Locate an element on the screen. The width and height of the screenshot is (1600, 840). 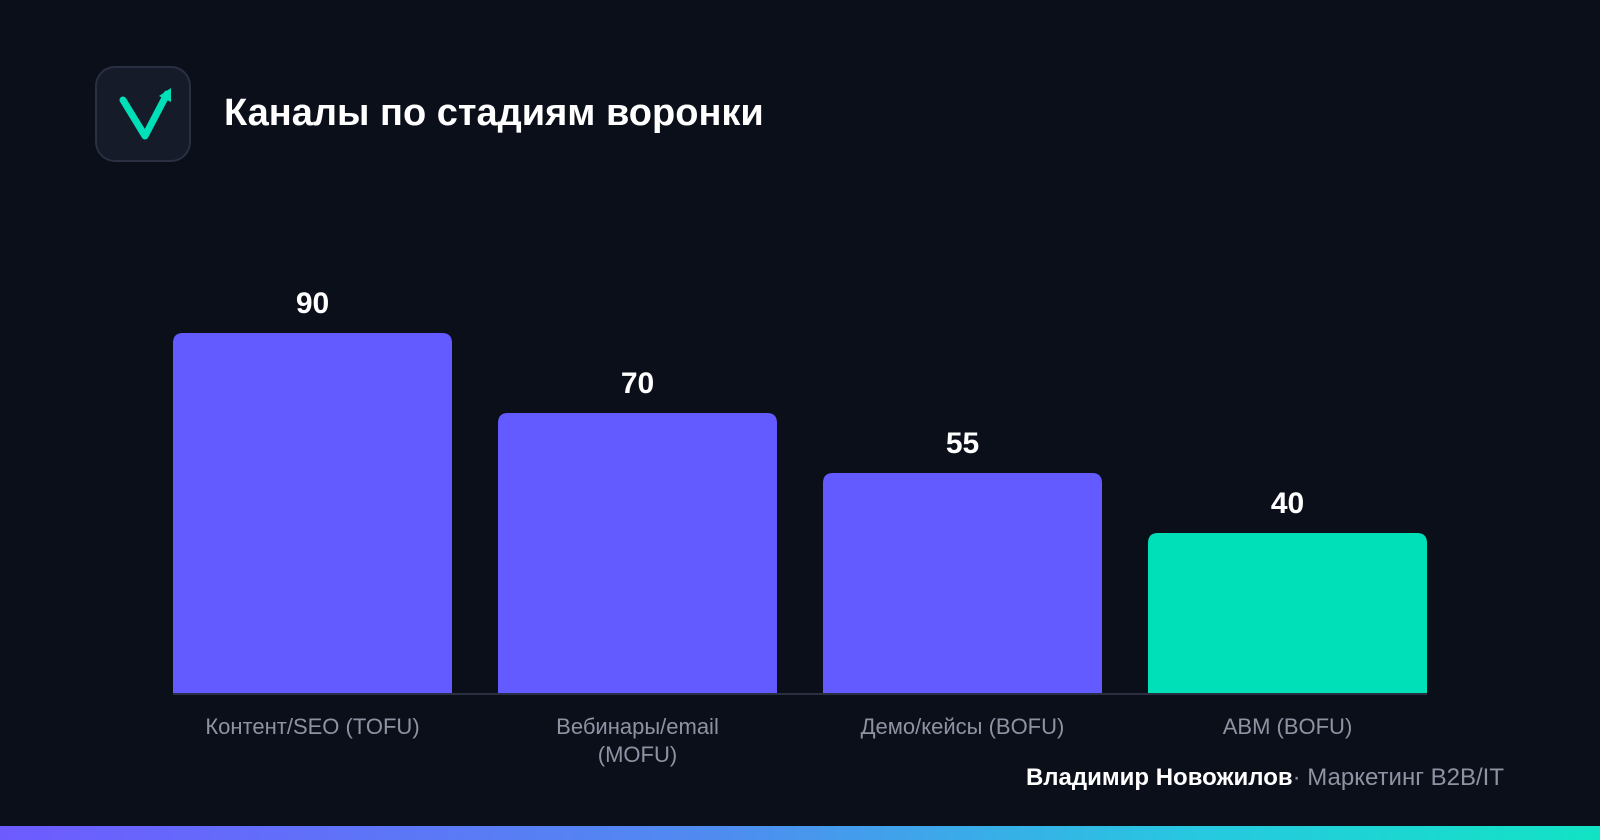
category-label: ABM (BOFU) is located at coordinates (1288, 726).